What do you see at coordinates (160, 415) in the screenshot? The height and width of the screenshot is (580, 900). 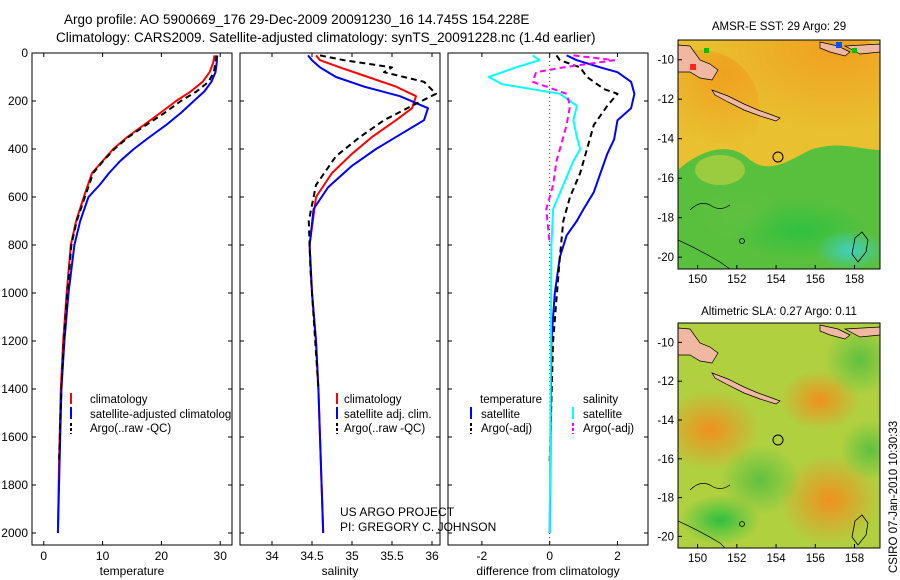 I see `legend-sat-label: satellite-adjusted climatolog` at bounding box center [160, 415].